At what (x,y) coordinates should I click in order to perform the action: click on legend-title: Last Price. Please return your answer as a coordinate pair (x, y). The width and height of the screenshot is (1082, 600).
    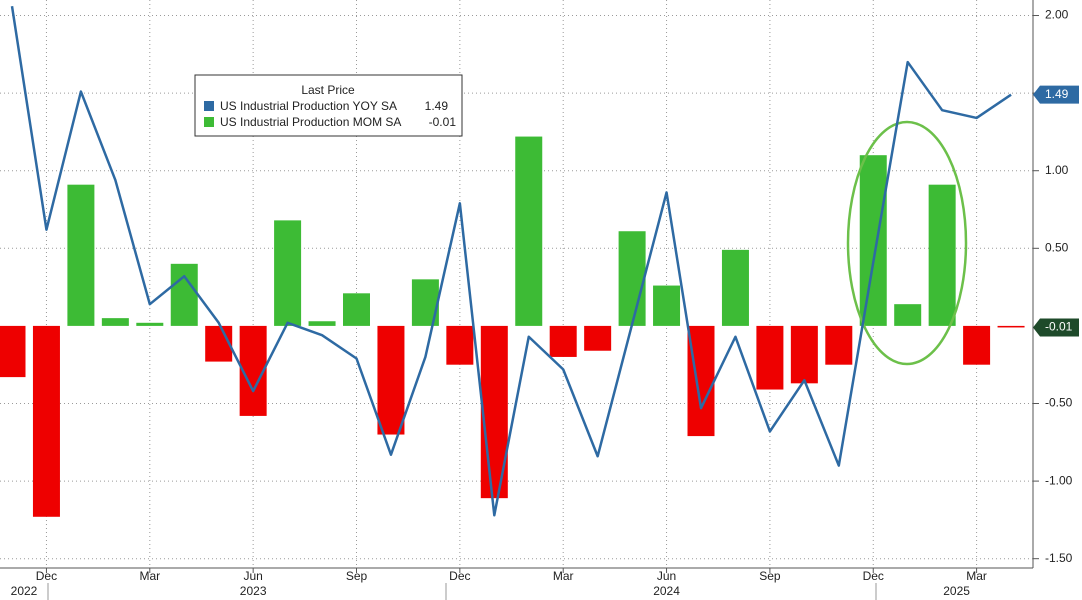
    Looking at the image, I should click on (328, 90).